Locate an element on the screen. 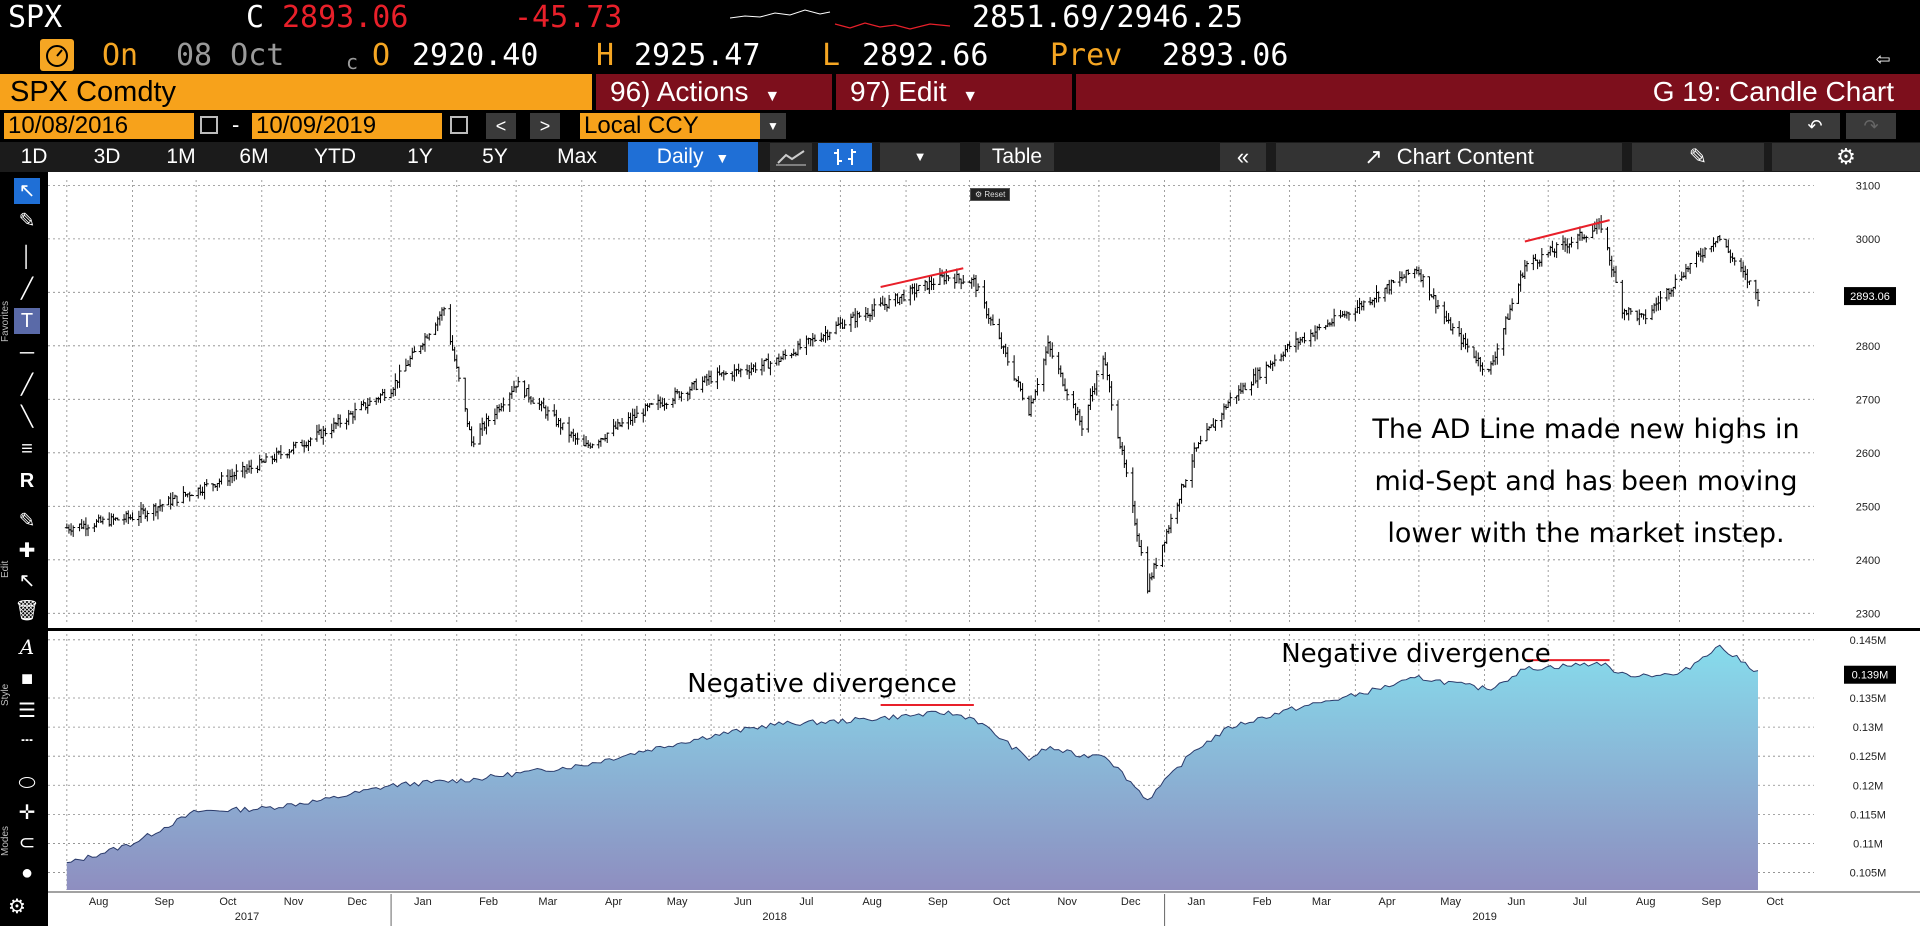 Image resolution: width=1920 pixels, height=926 pixels. period-tab-1d: 1D is located at coordinates (34, 156).